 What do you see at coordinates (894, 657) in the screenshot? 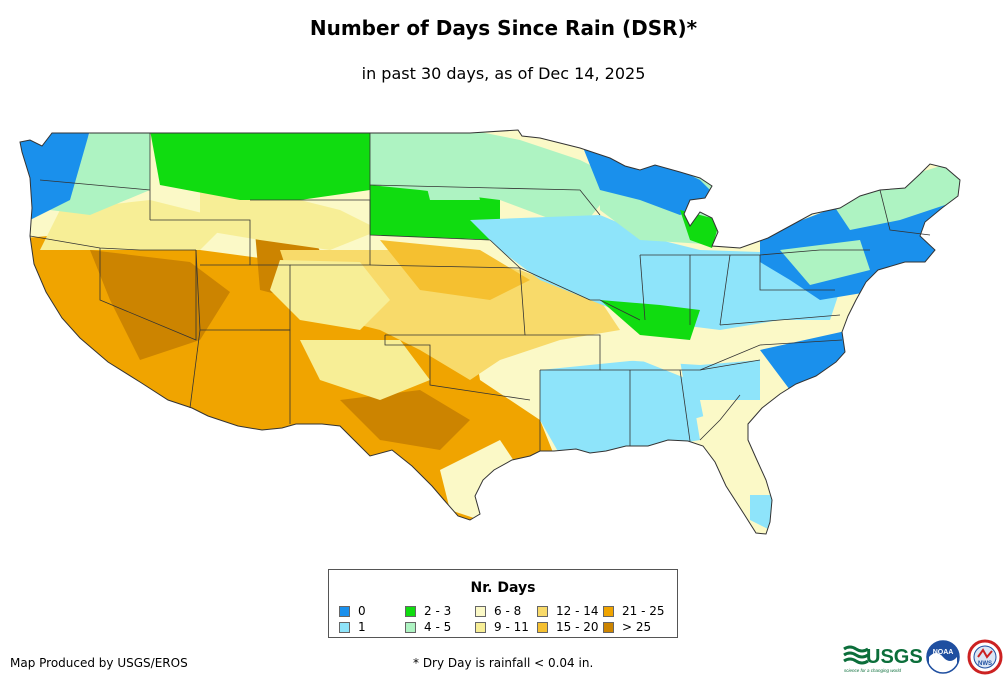
I see `usgs-wordmark: USGS` at bounding box center [894, 657].